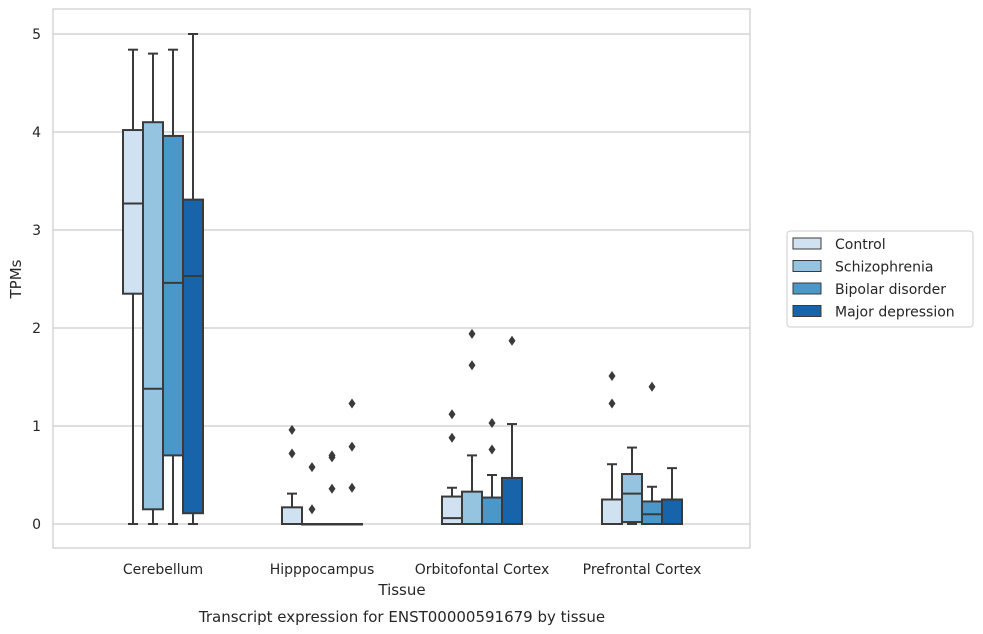 Image resolution: width=983 pixels, height=634 pixels. I want to click on legend-label: Schizophrenia, so click(884, 268).